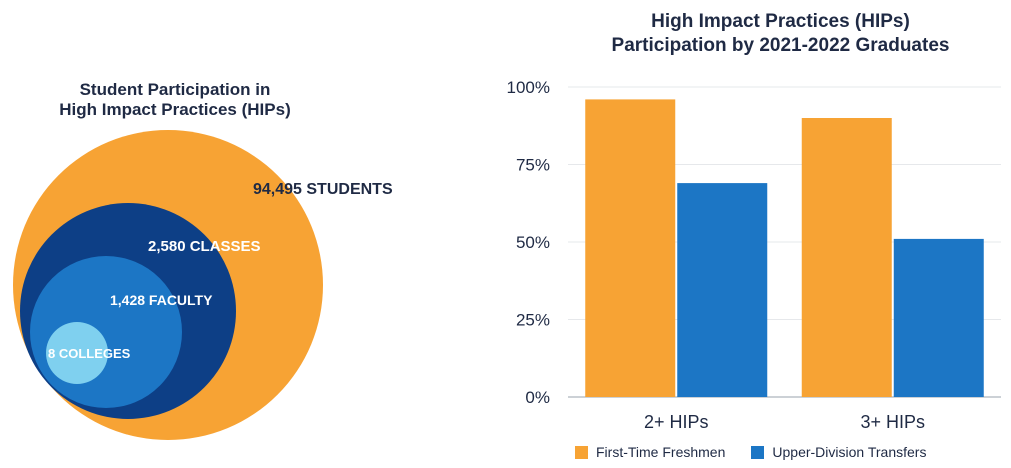 Image resolution: width=1011 pixels, height=468 pixels. What do you see at coordinates (758, 452) in the screenshot?
I see `legend-swatch-transfers` at bounding box center [758, 452].